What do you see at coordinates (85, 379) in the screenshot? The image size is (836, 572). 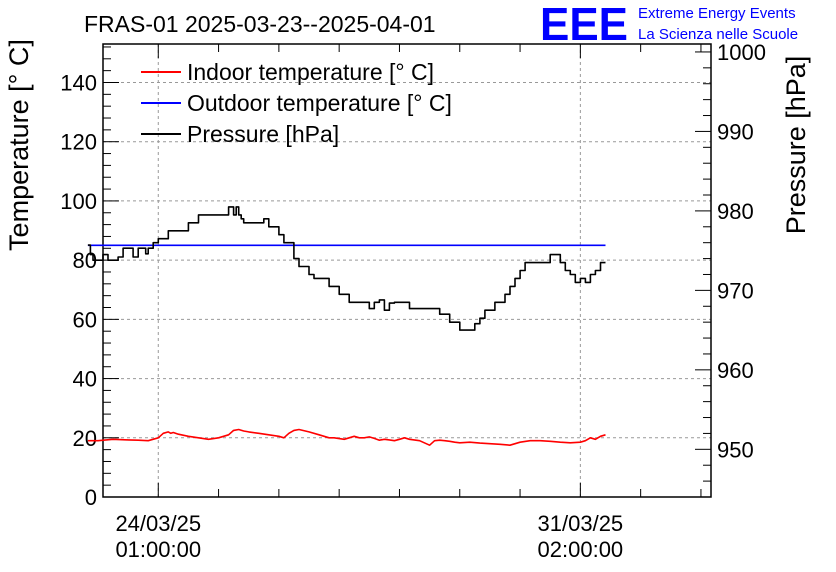 I see `left-tick-label: 40` at bounding box center [85, 379].